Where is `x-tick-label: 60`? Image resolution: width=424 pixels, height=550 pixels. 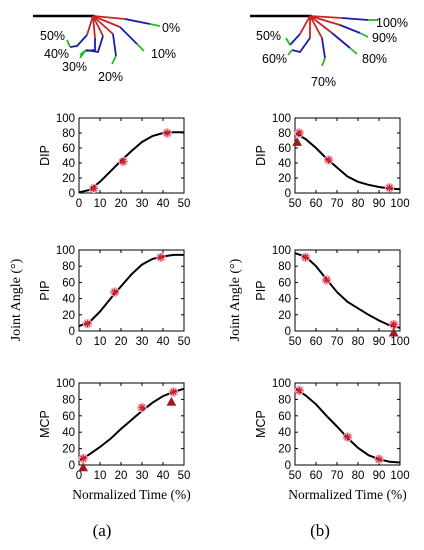 x-tick-label: 60 is located at coordinates (316, 342).